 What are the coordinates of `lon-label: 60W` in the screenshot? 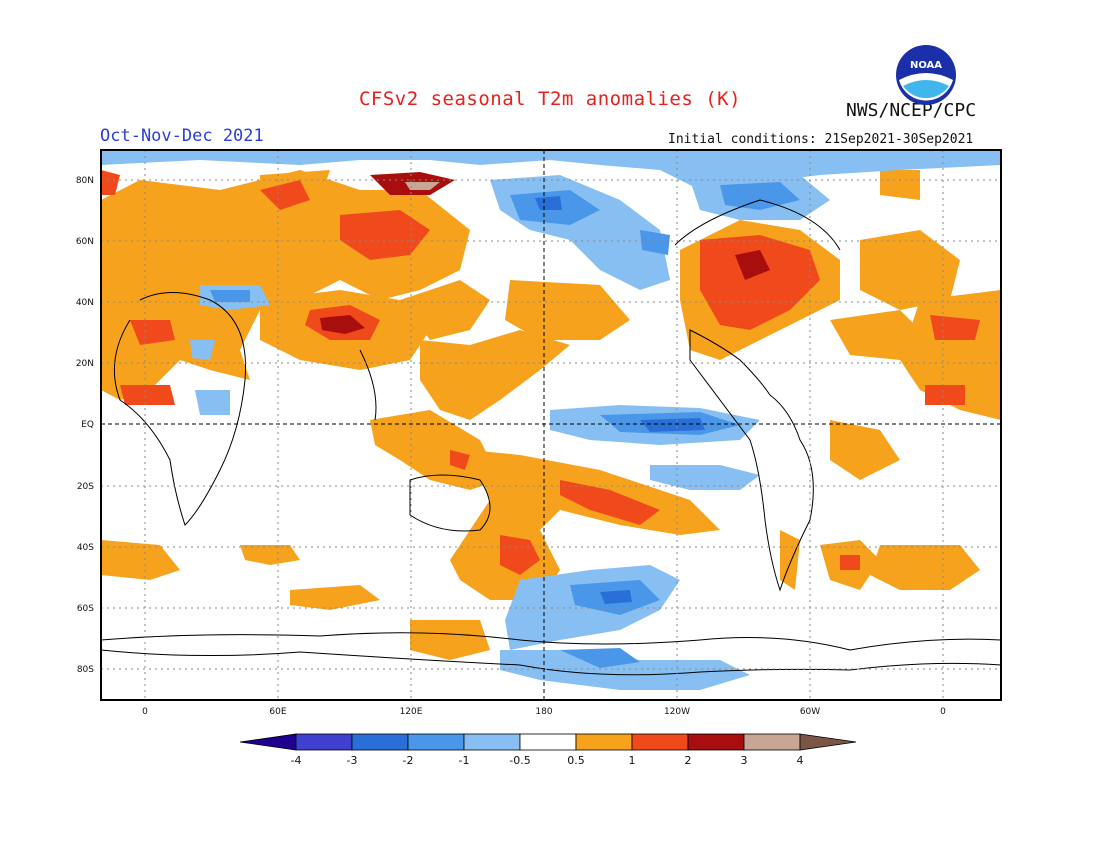 It's located at (810, 712).